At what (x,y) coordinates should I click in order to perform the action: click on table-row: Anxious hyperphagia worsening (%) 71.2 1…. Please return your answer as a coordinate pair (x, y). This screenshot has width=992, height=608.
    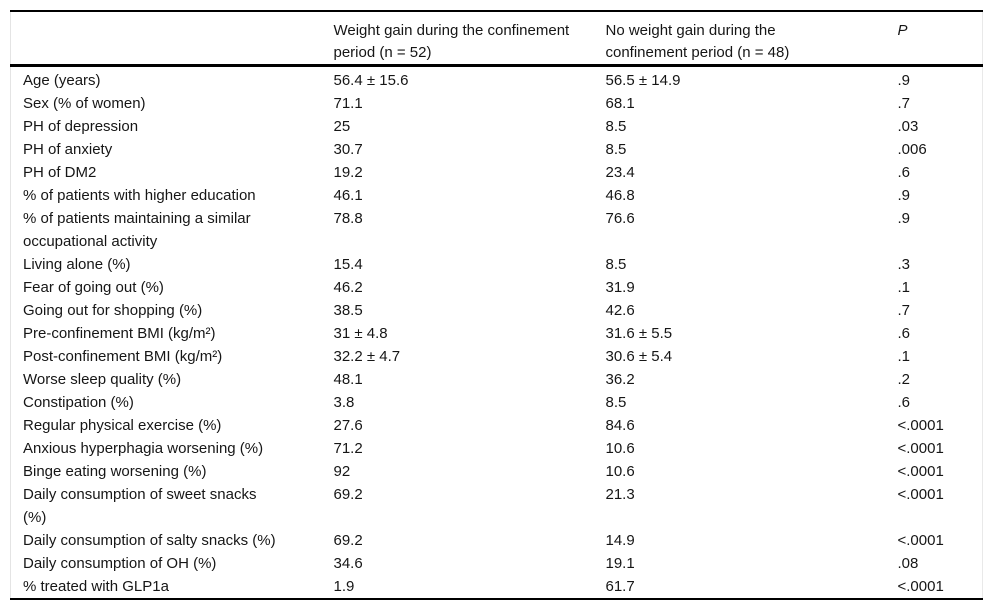
    Looking at the image, I should click on (497, 448).